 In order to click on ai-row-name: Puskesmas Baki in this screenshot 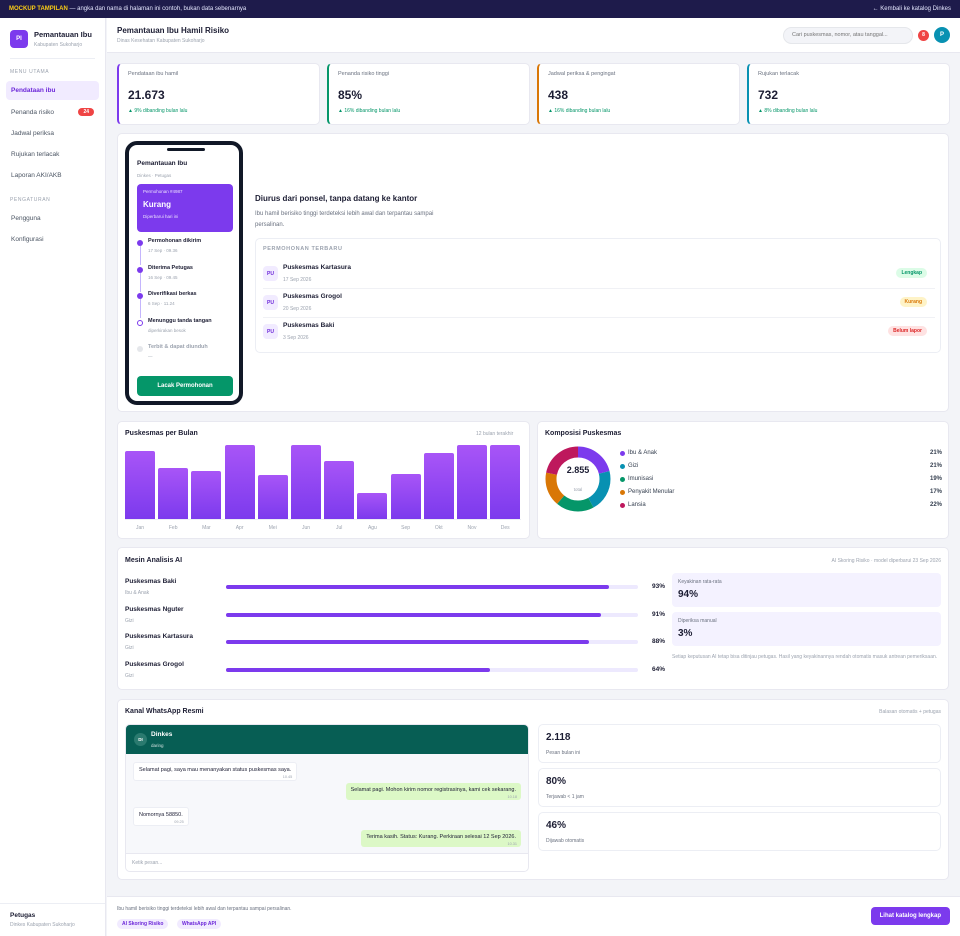, I will do `click(151, 581)`.